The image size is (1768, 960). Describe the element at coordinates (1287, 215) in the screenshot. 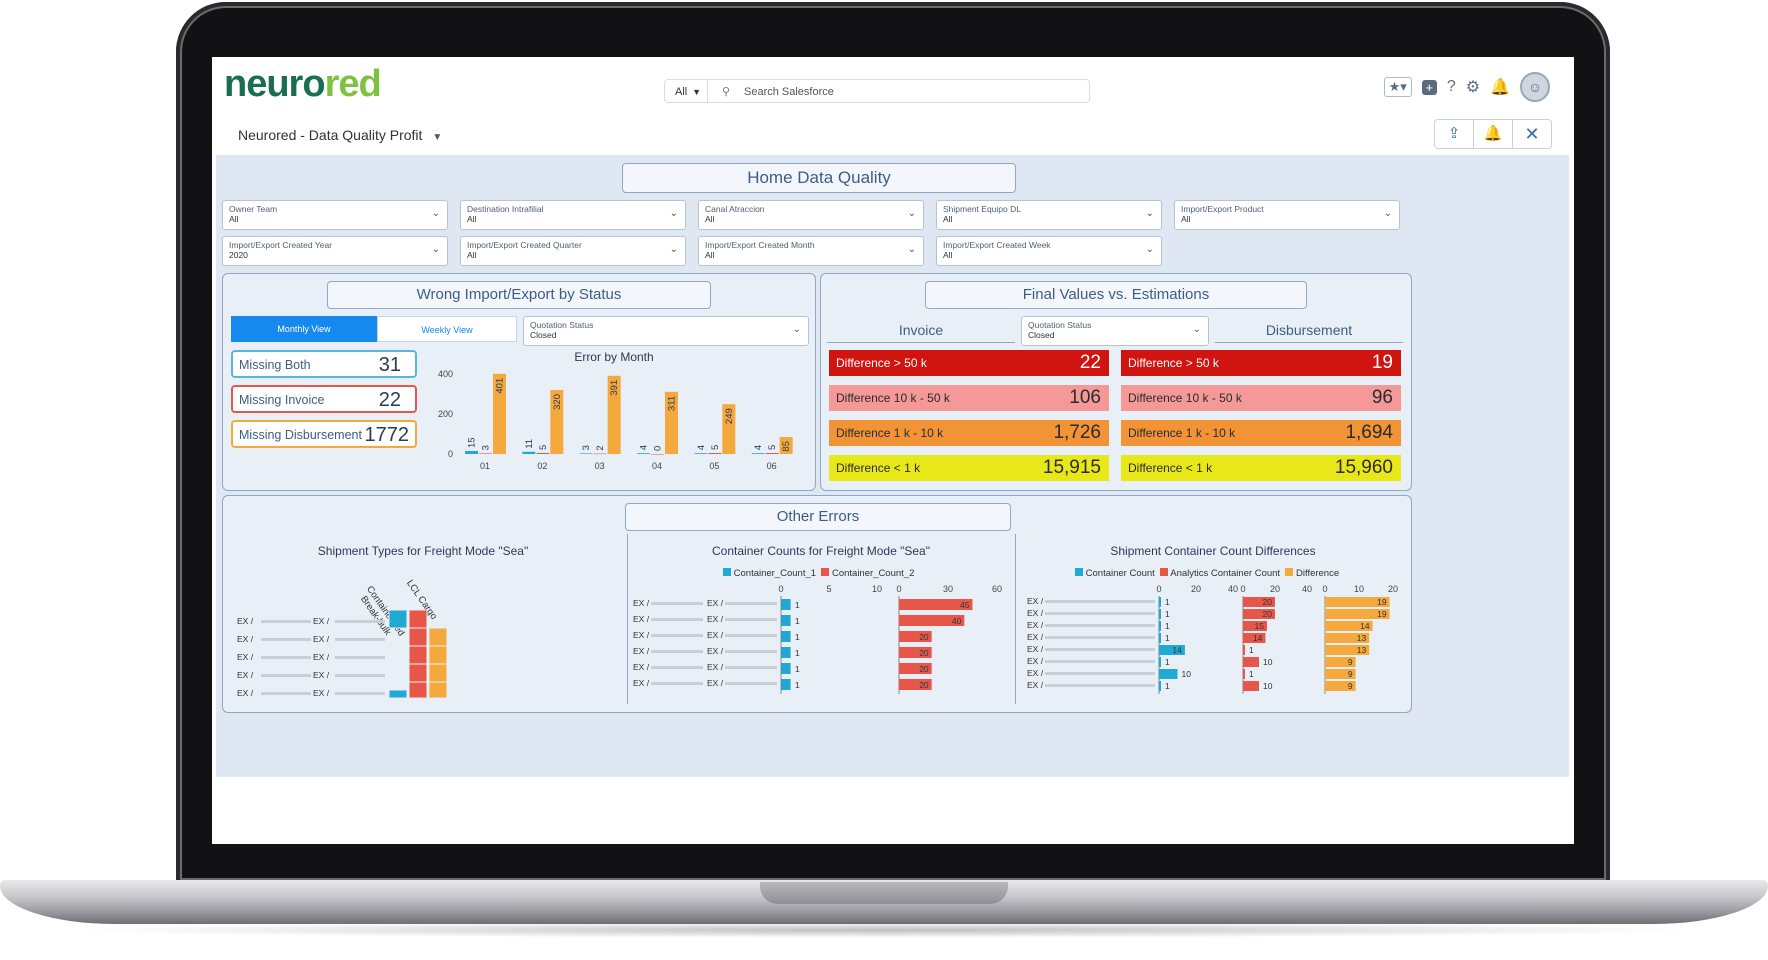

I see `filter-import-export-product: Import/Export Product All ⌄` at that location.